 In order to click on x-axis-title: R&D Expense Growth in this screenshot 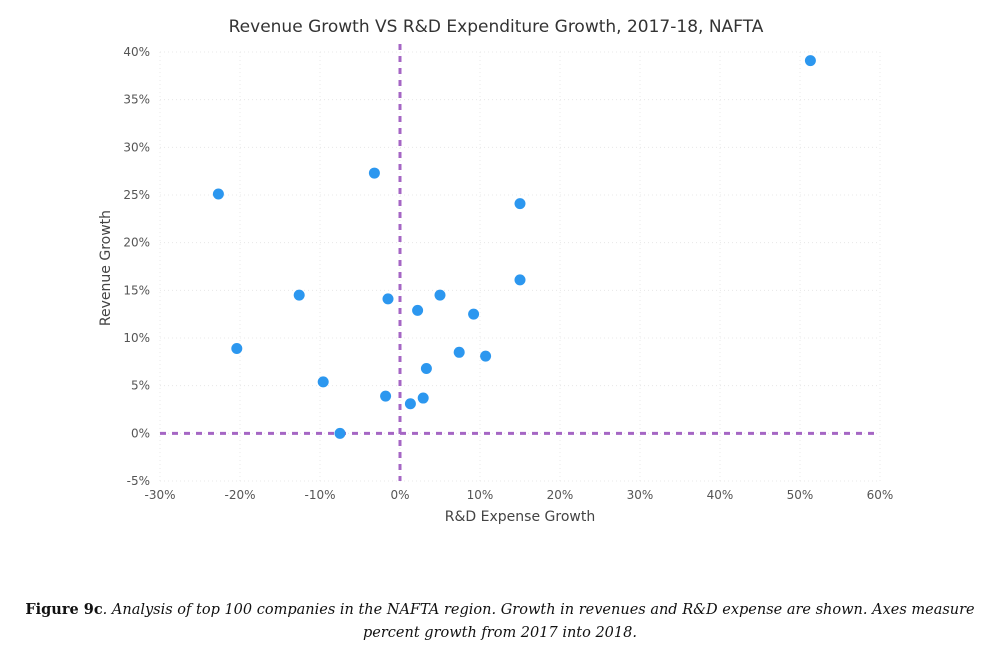, I will do `click(520, 517)`.